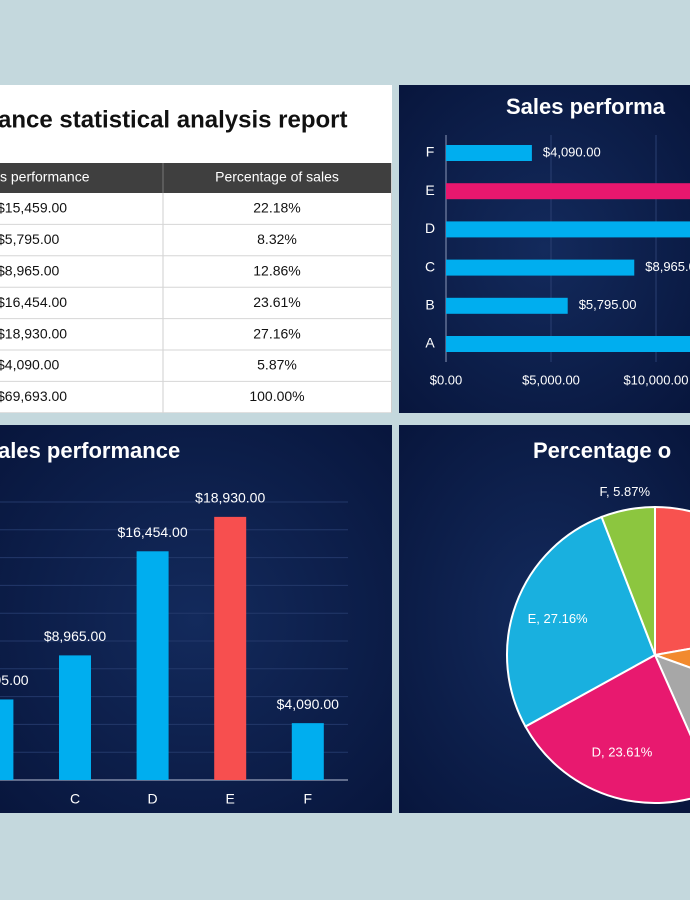 The width and height of the screenshot is (690, 900). What do you see at coordinates (430, 228) in the screenshot?
I see `y-tick-label: D` at bounding box center [430, 228].